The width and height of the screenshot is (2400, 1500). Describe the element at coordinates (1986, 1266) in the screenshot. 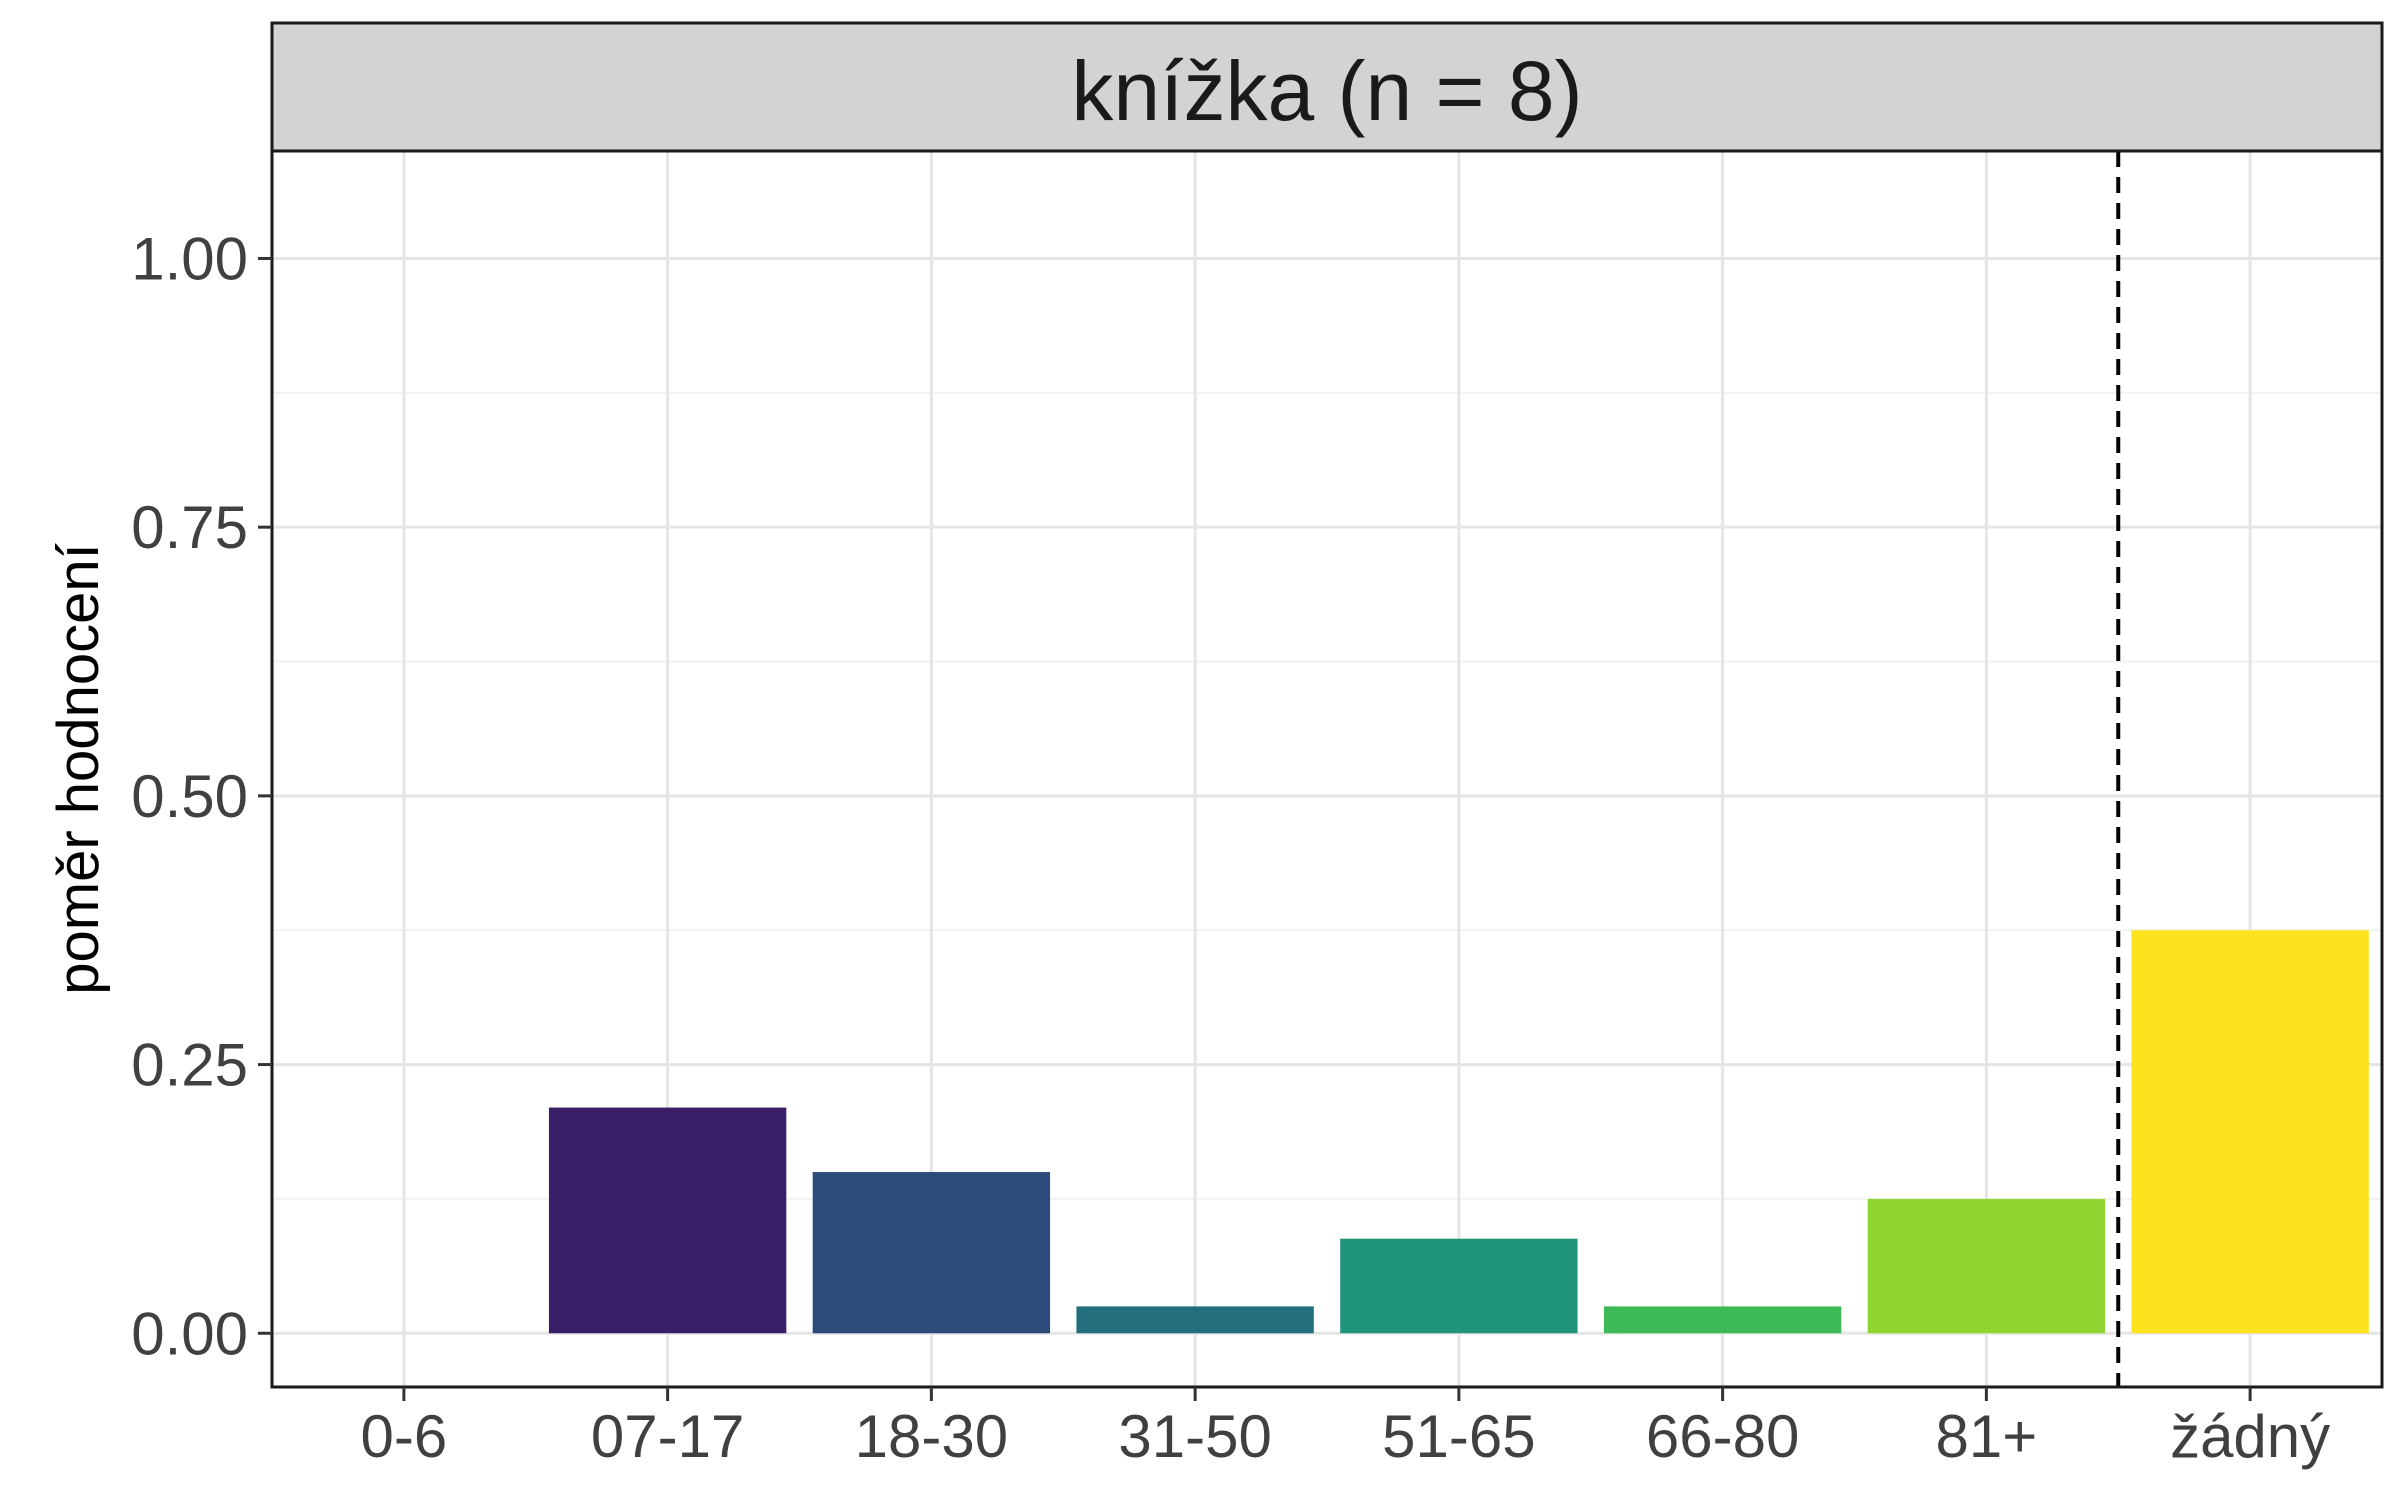

I see `bar-81+` at that location.